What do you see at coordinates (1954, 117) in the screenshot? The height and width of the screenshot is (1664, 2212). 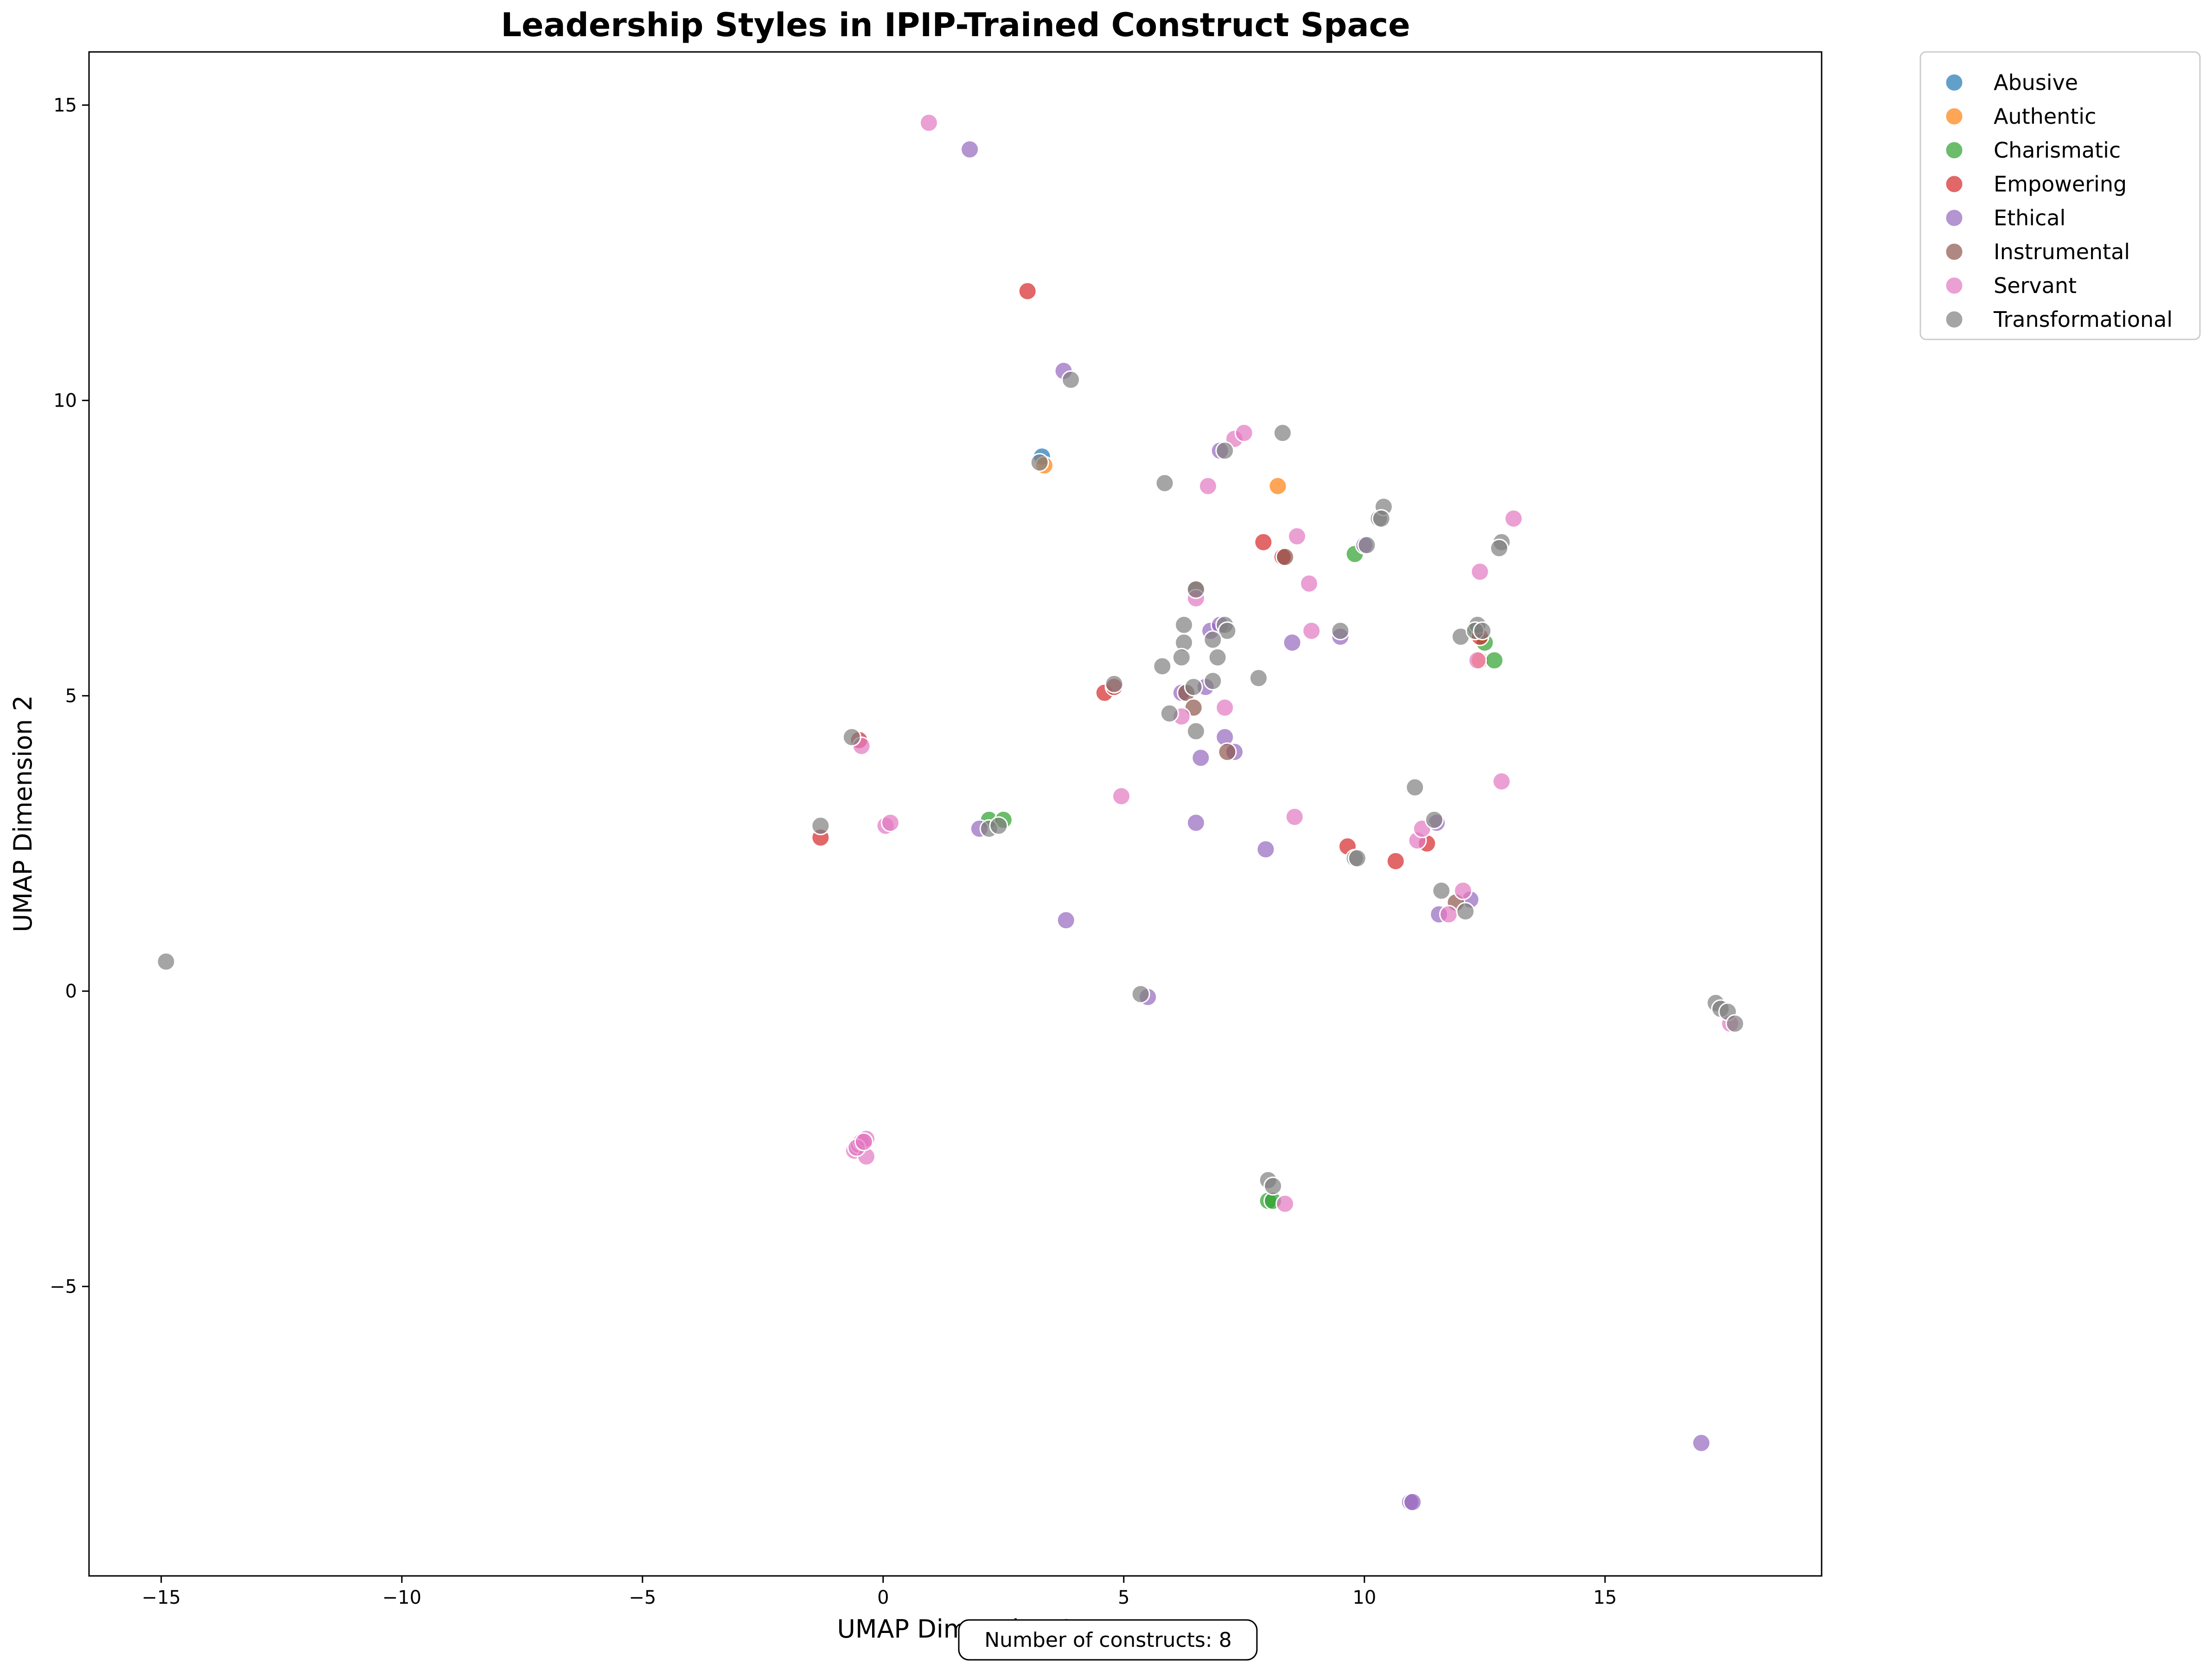 I see `legend-marker-authentic` at bounding box center [1954, 117].